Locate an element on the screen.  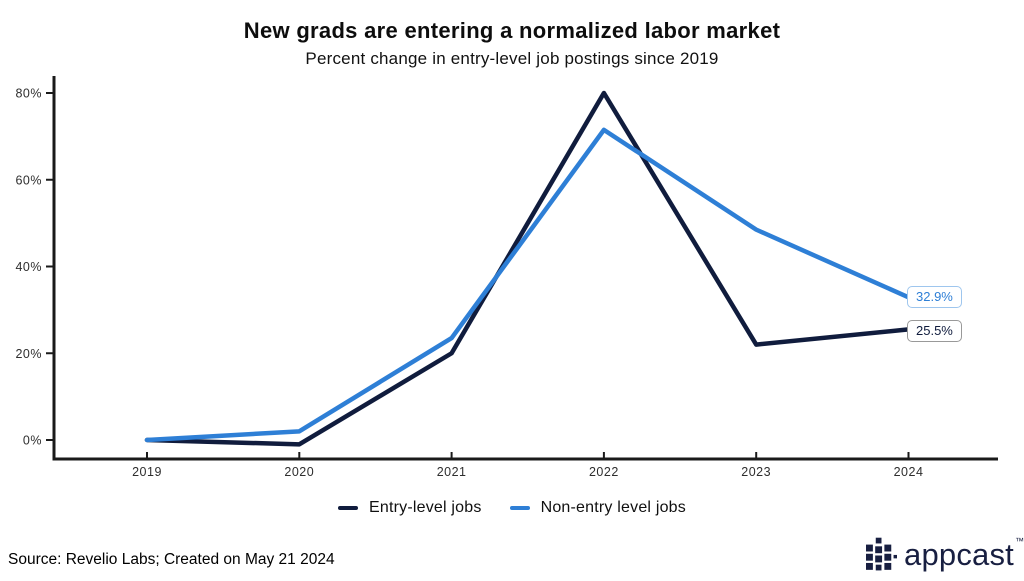
x-axis-tick-label: 2021 is located at coordinates (452, 472).